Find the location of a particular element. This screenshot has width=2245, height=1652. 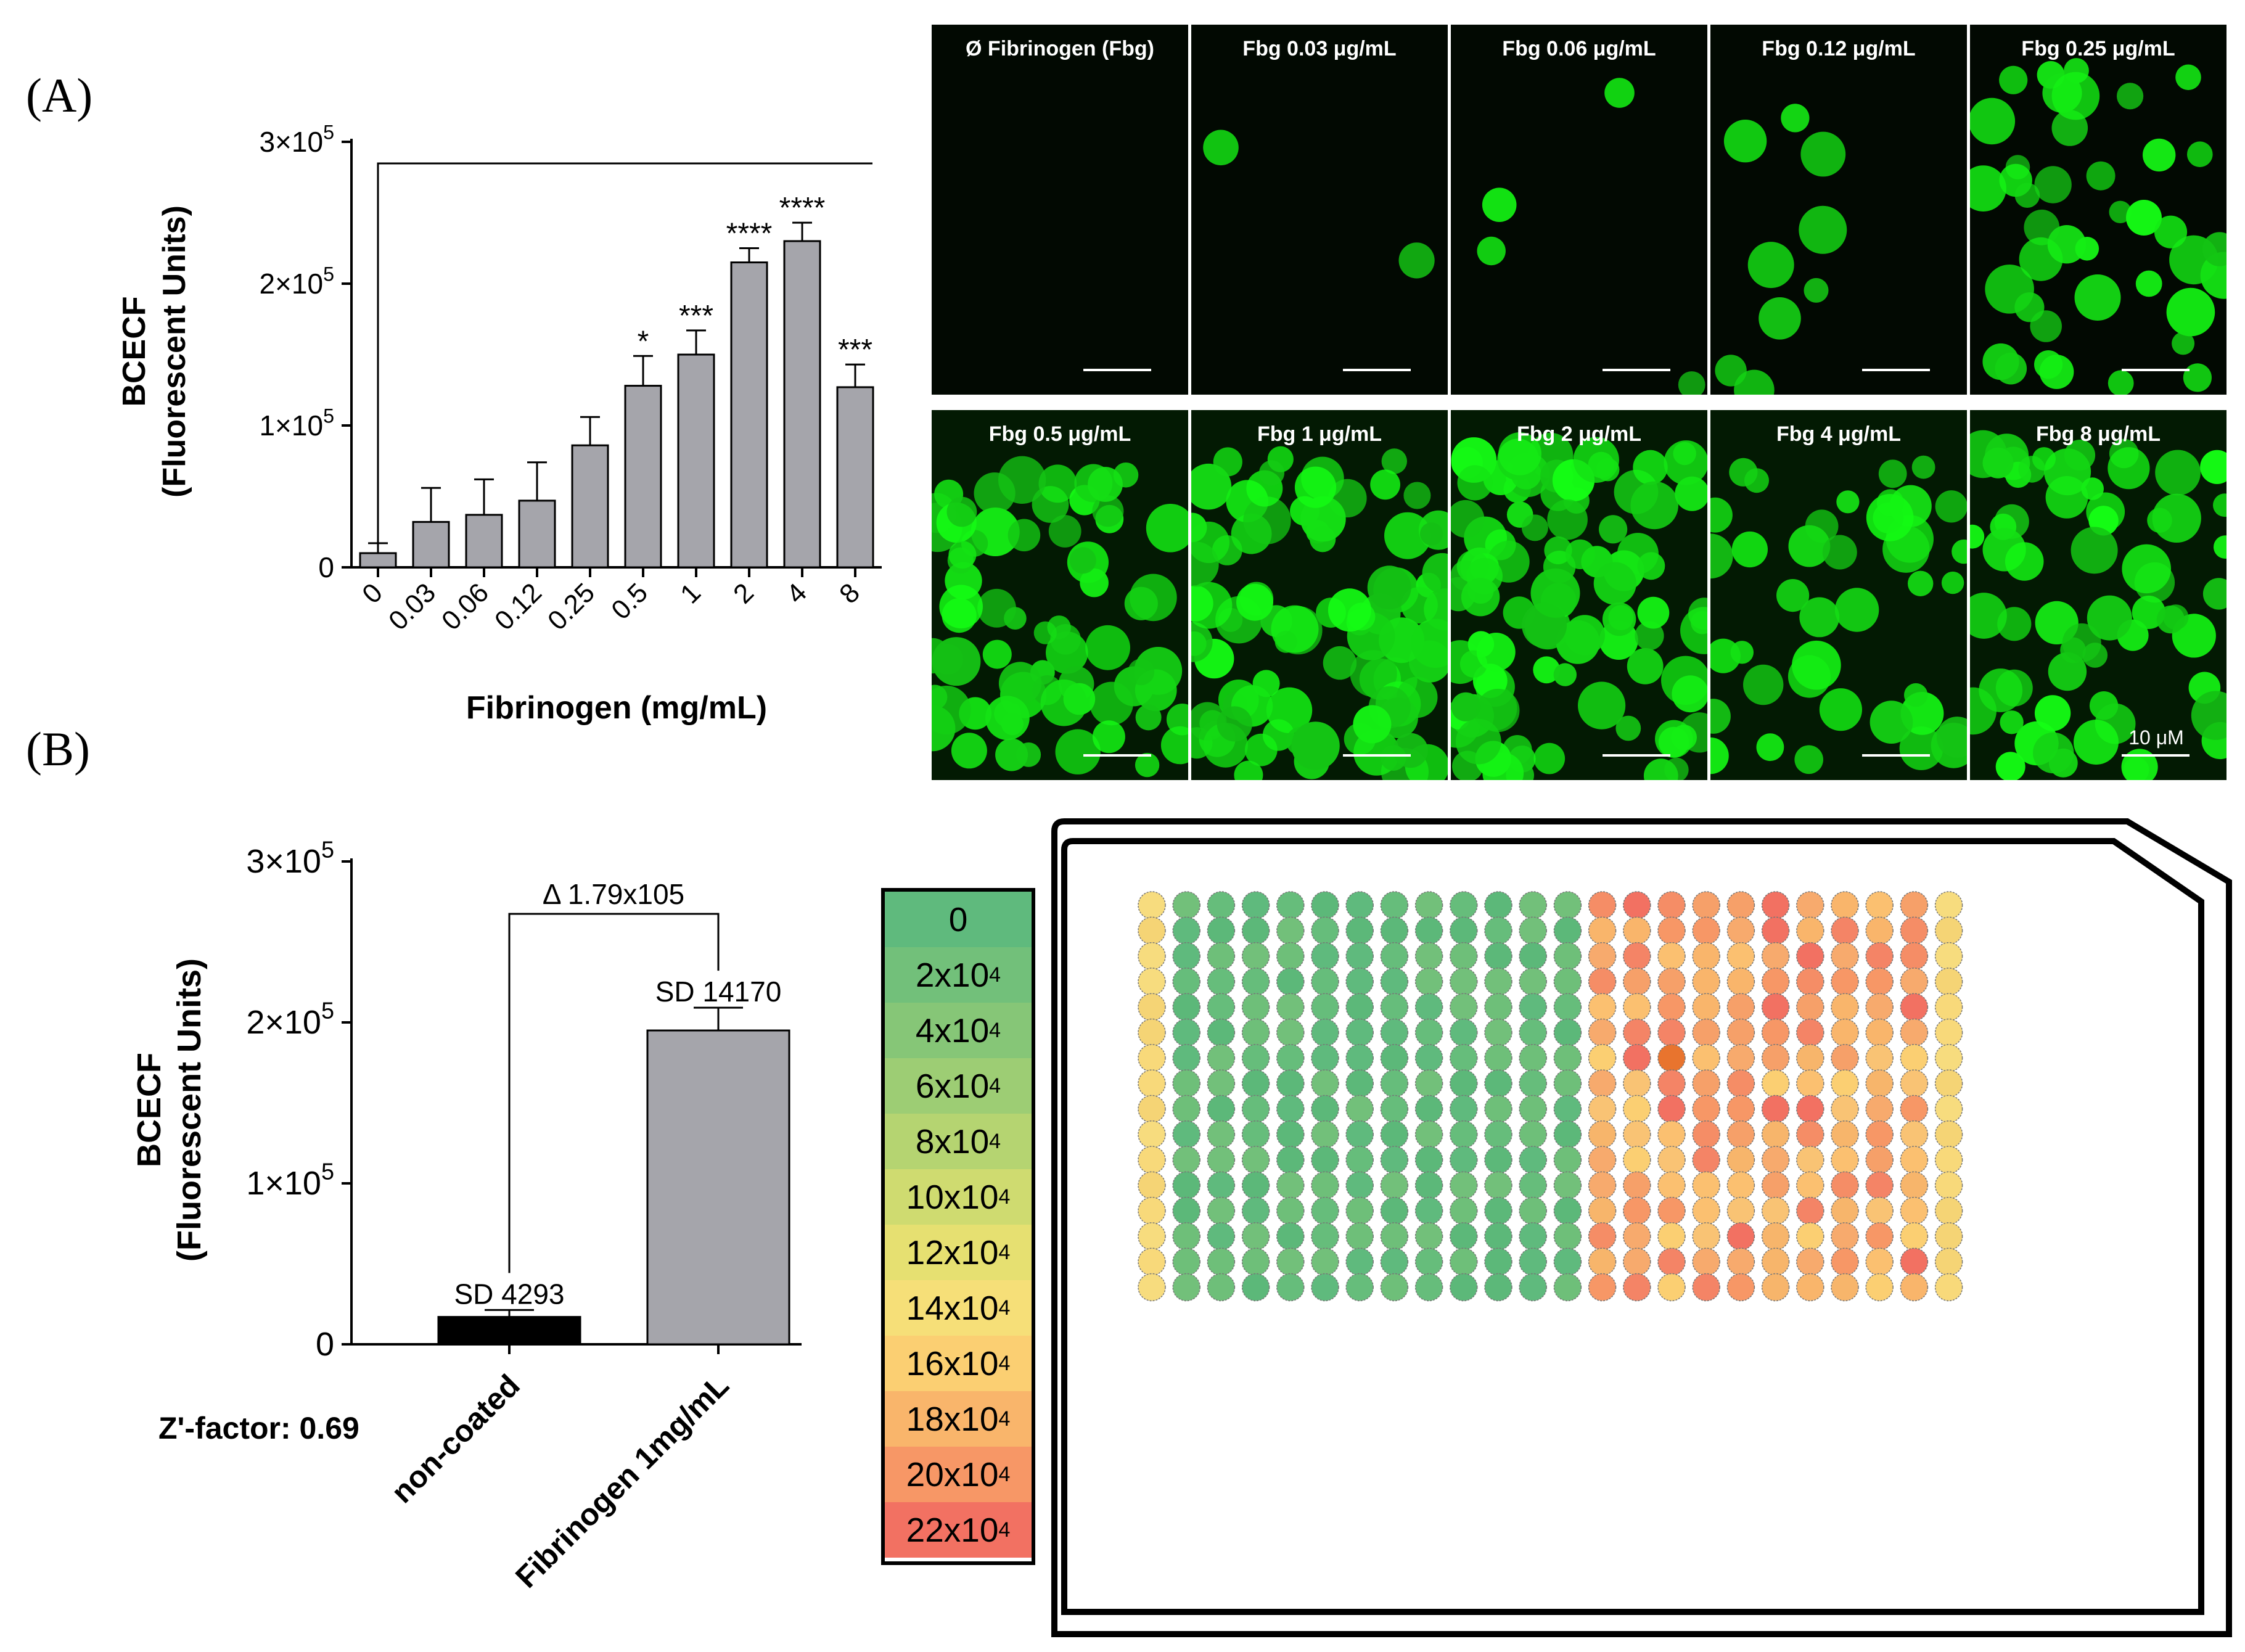

micrograph-panel: Fbg 2 μg/mL is located at coordinates (1579, 595).